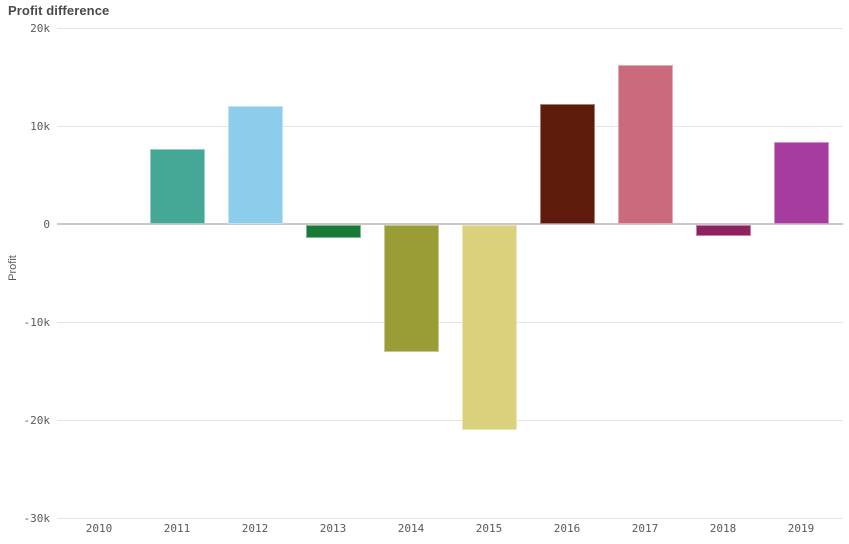 This screenshot has height=544, width=849. Describe the element at coordinates (411, 289) in the screenshot. I see `bar-2014` at that location.